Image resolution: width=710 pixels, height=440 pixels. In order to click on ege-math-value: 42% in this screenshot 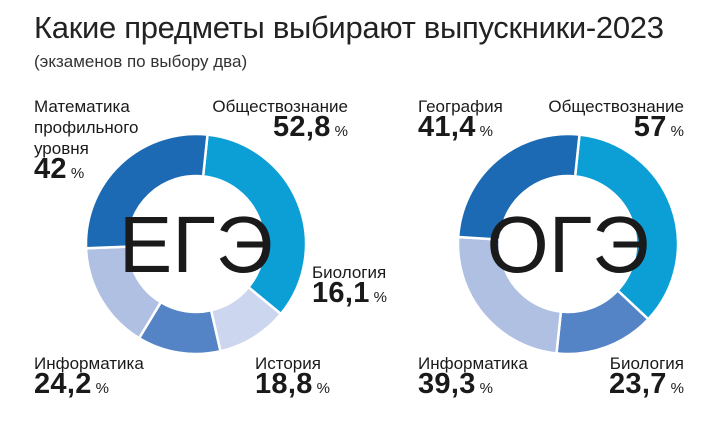, I will do `click(59, 169)`.